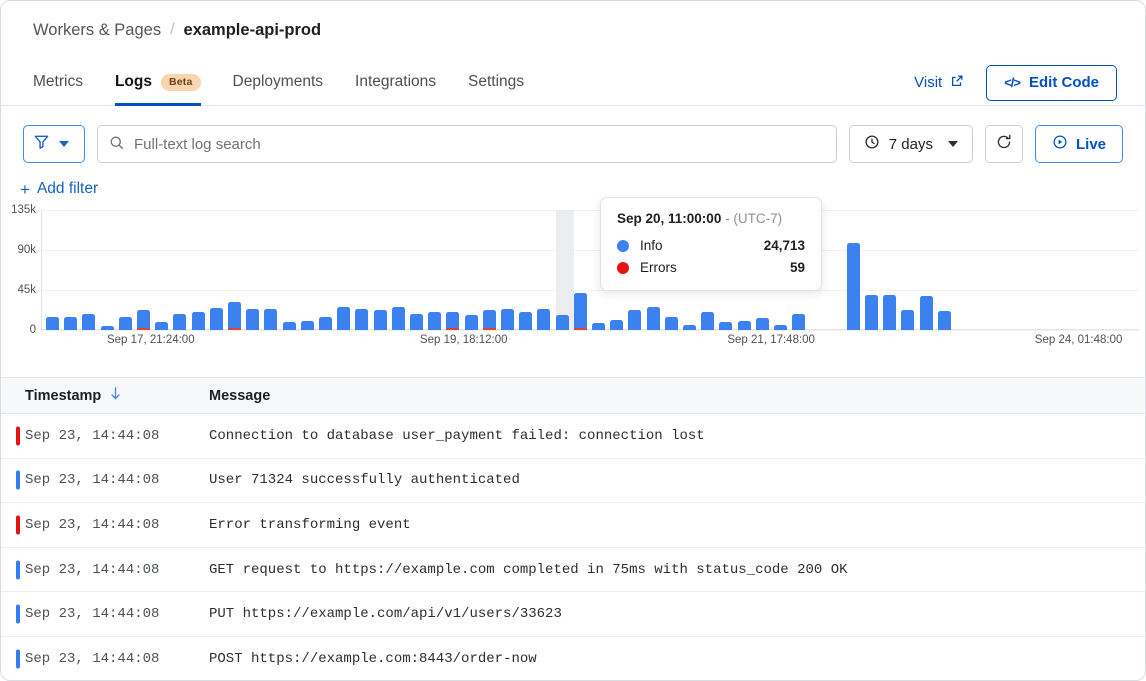 The image size is (1146, 681). Describe the element at coordinates (797, 267) in the screenshot. I see `tooltip-series-value: 59` at that location.